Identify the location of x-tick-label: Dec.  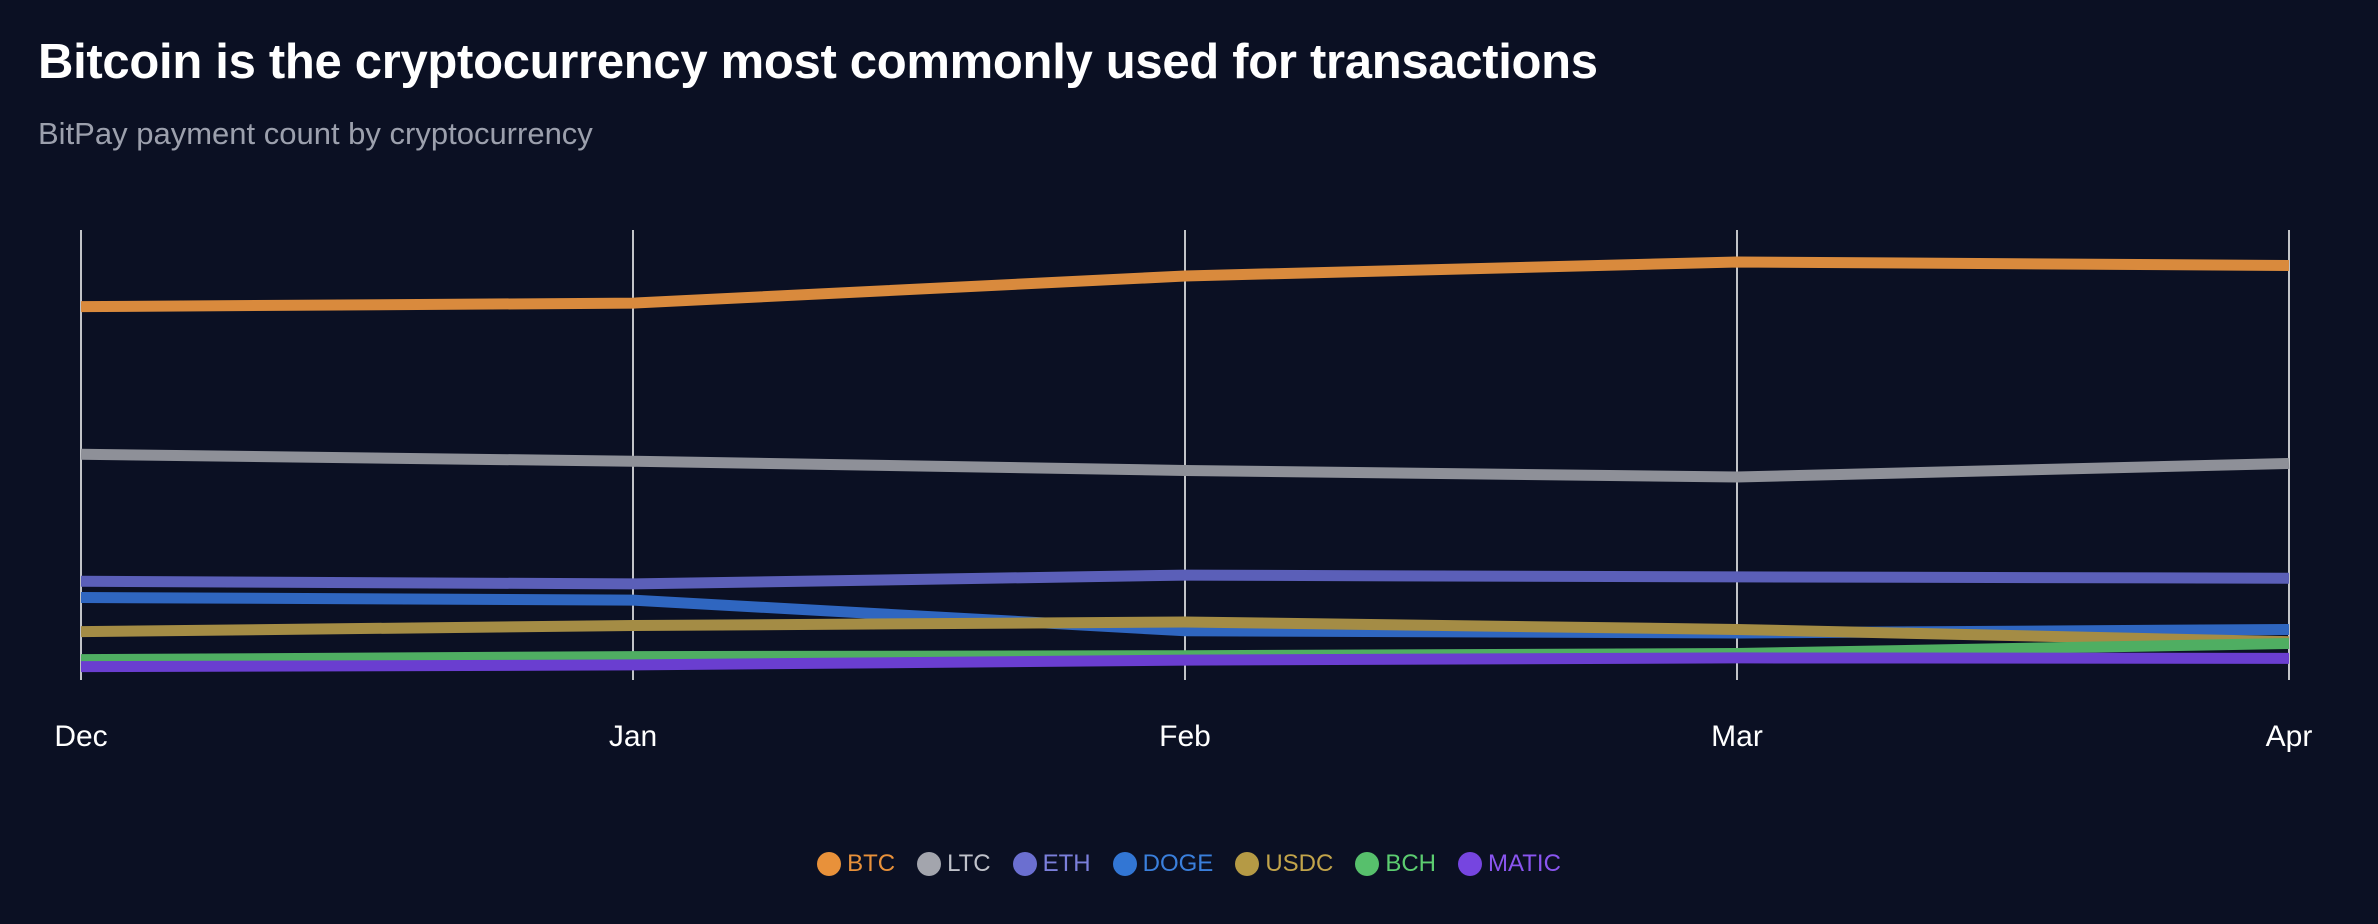
(80, 736).